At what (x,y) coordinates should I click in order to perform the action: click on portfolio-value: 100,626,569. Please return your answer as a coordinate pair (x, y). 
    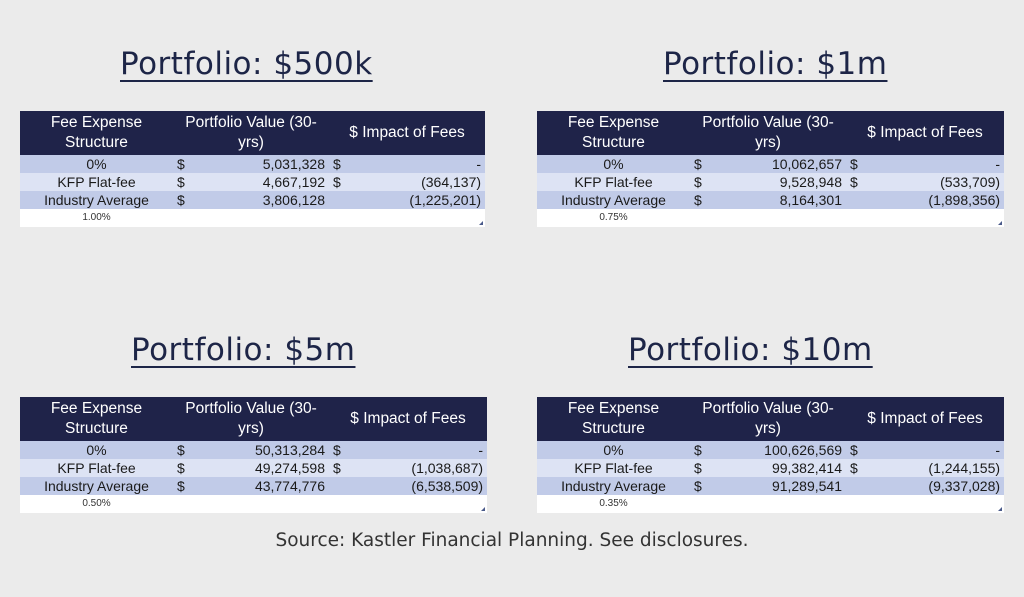
    Looking at the image, I should click on (782, 450).